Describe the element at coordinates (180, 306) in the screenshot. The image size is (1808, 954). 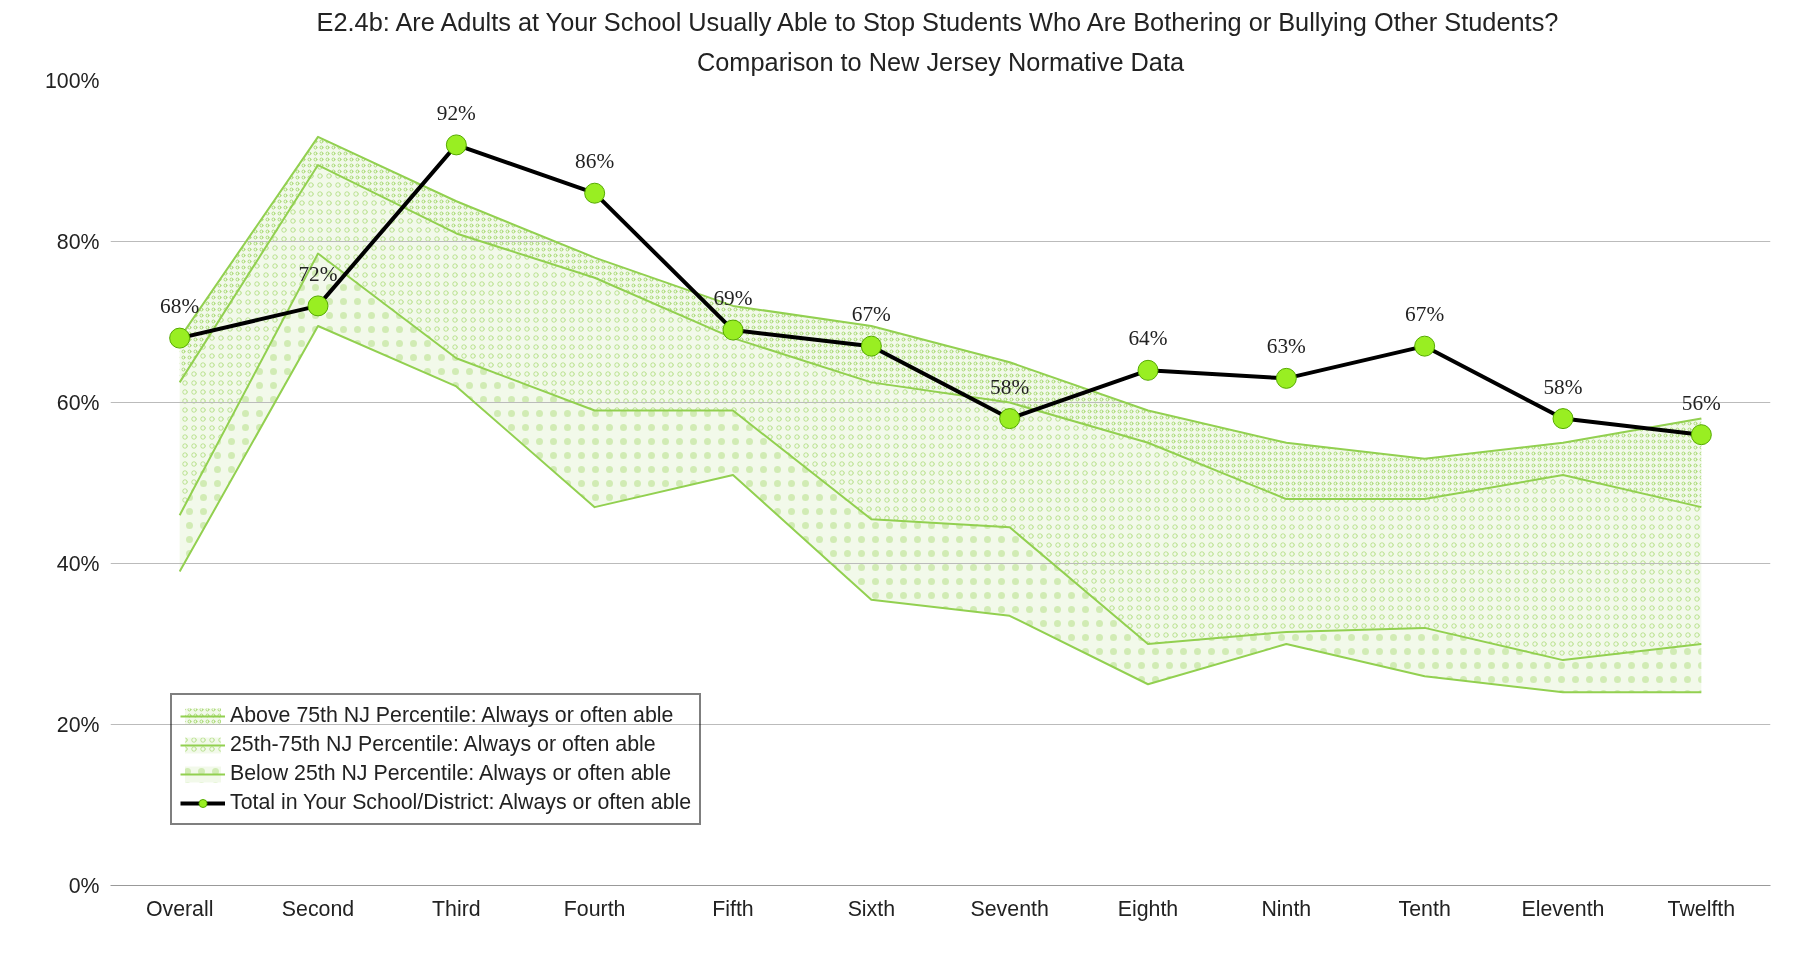
I see `data-label: 68%` at that location.